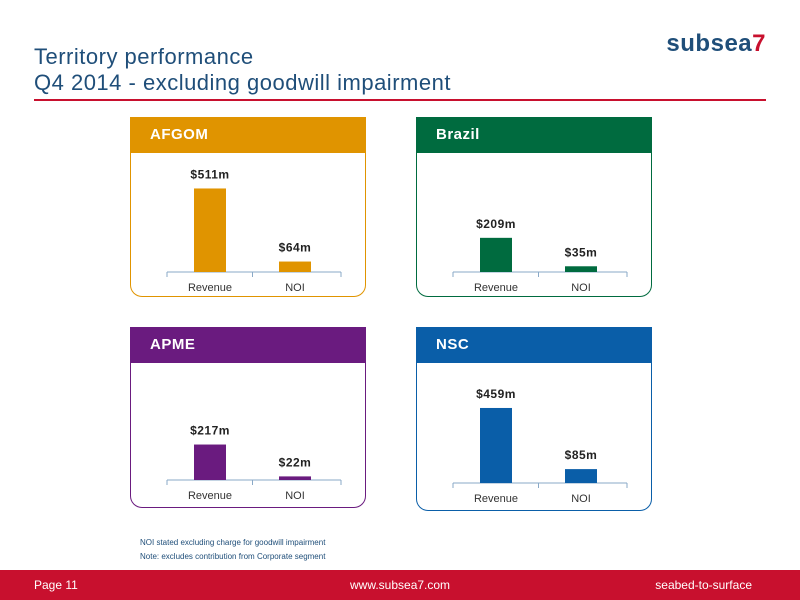 The width and height of the screenshot is (800, 600). I want to click on title-line-2: Q4 2014 - excluding goodwill impairment, so click(242, 82).